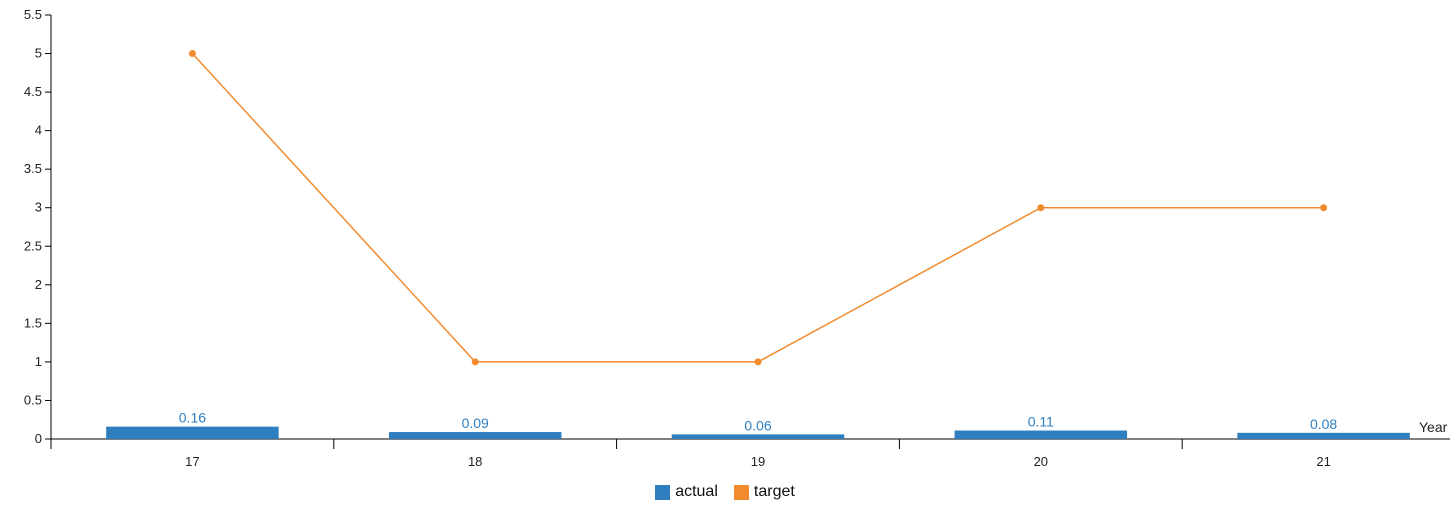 This screenshot has width=1450, height=507. I want to click on legend: actual target, so click(725, 492).